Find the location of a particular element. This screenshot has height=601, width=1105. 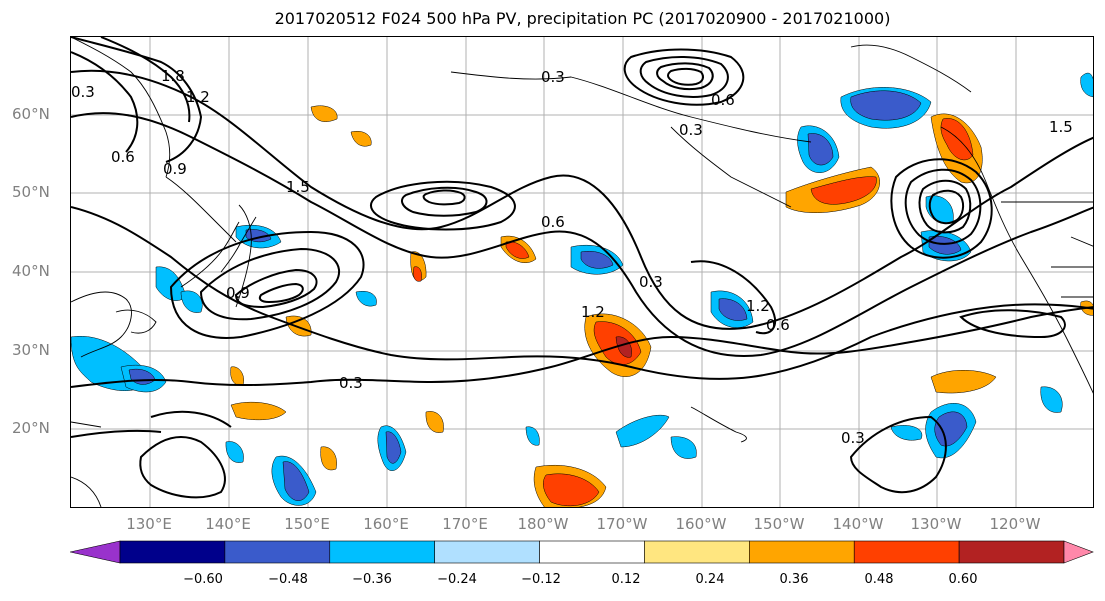

lon-label-140e: 140°E is located at coordinates (228, 524).